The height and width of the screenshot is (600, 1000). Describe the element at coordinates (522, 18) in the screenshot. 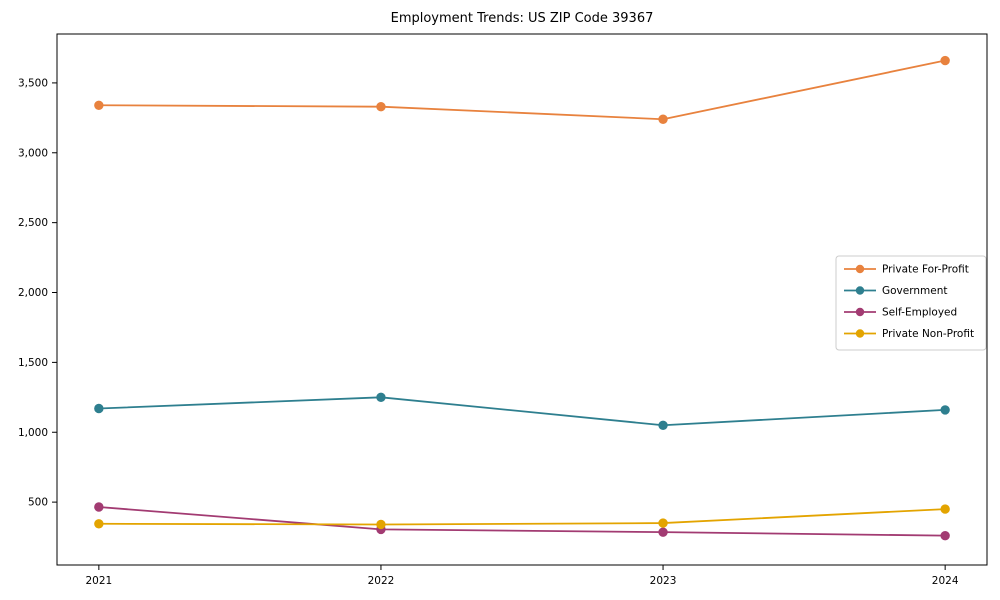

I see `chart-title: Employment Trends: US ZIP Code 39367` at that location.